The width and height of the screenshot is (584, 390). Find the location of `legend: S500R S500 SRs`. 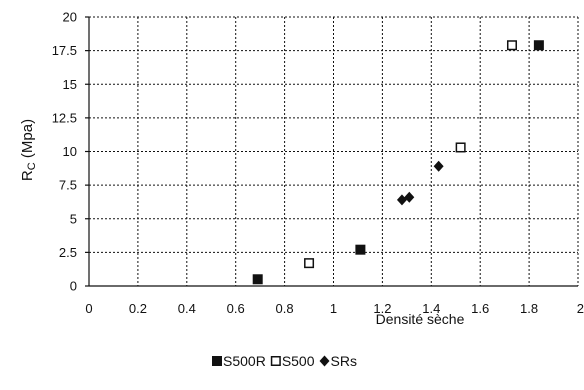

legend: S500R S500 SRs is located at coordinates (284, 361).